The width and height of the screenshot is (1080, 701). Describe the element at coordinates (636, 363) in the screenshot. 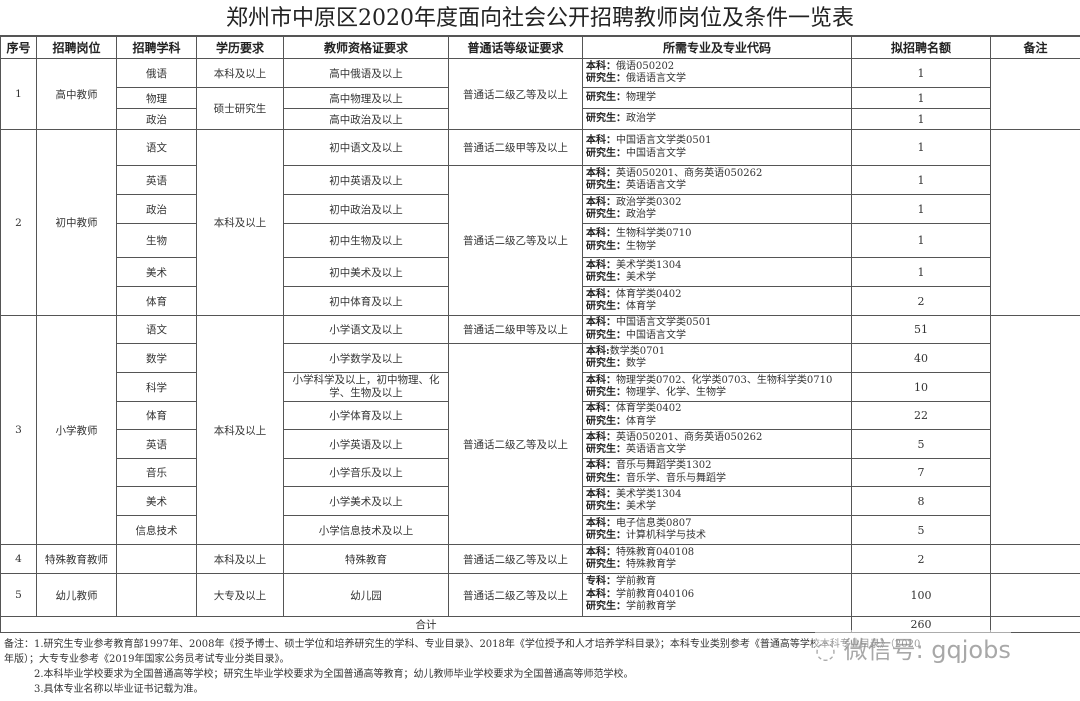

I see `major-name: 数学` at that location.